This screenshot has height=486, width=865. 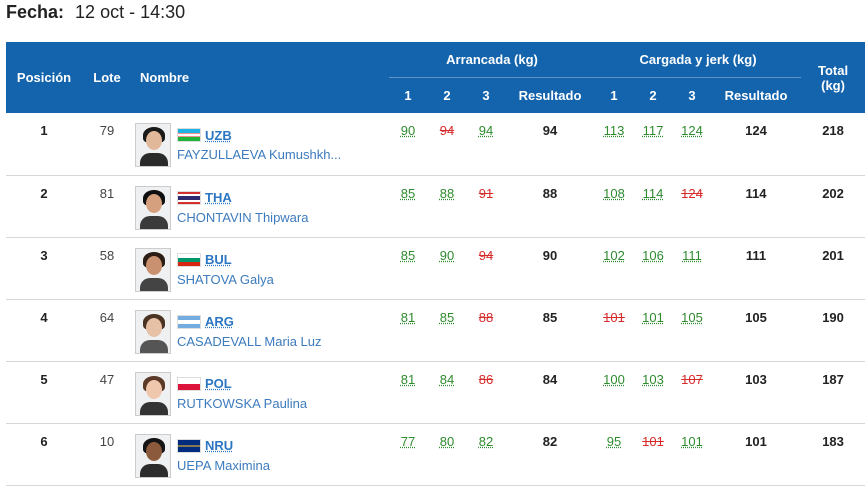 I want to click on row-position: 5, so click(x=44, y=392).